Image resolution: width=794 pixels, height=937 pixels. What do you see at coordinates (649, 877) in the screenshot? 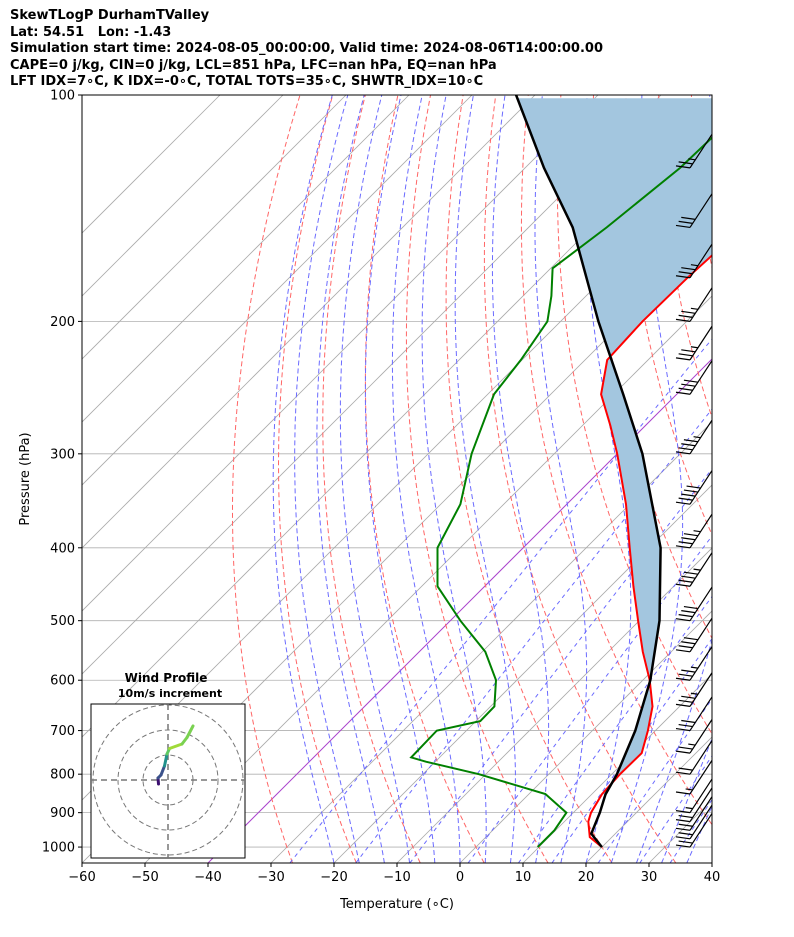
I see `x-tick-label: 30` at bounding box center [649, 877].